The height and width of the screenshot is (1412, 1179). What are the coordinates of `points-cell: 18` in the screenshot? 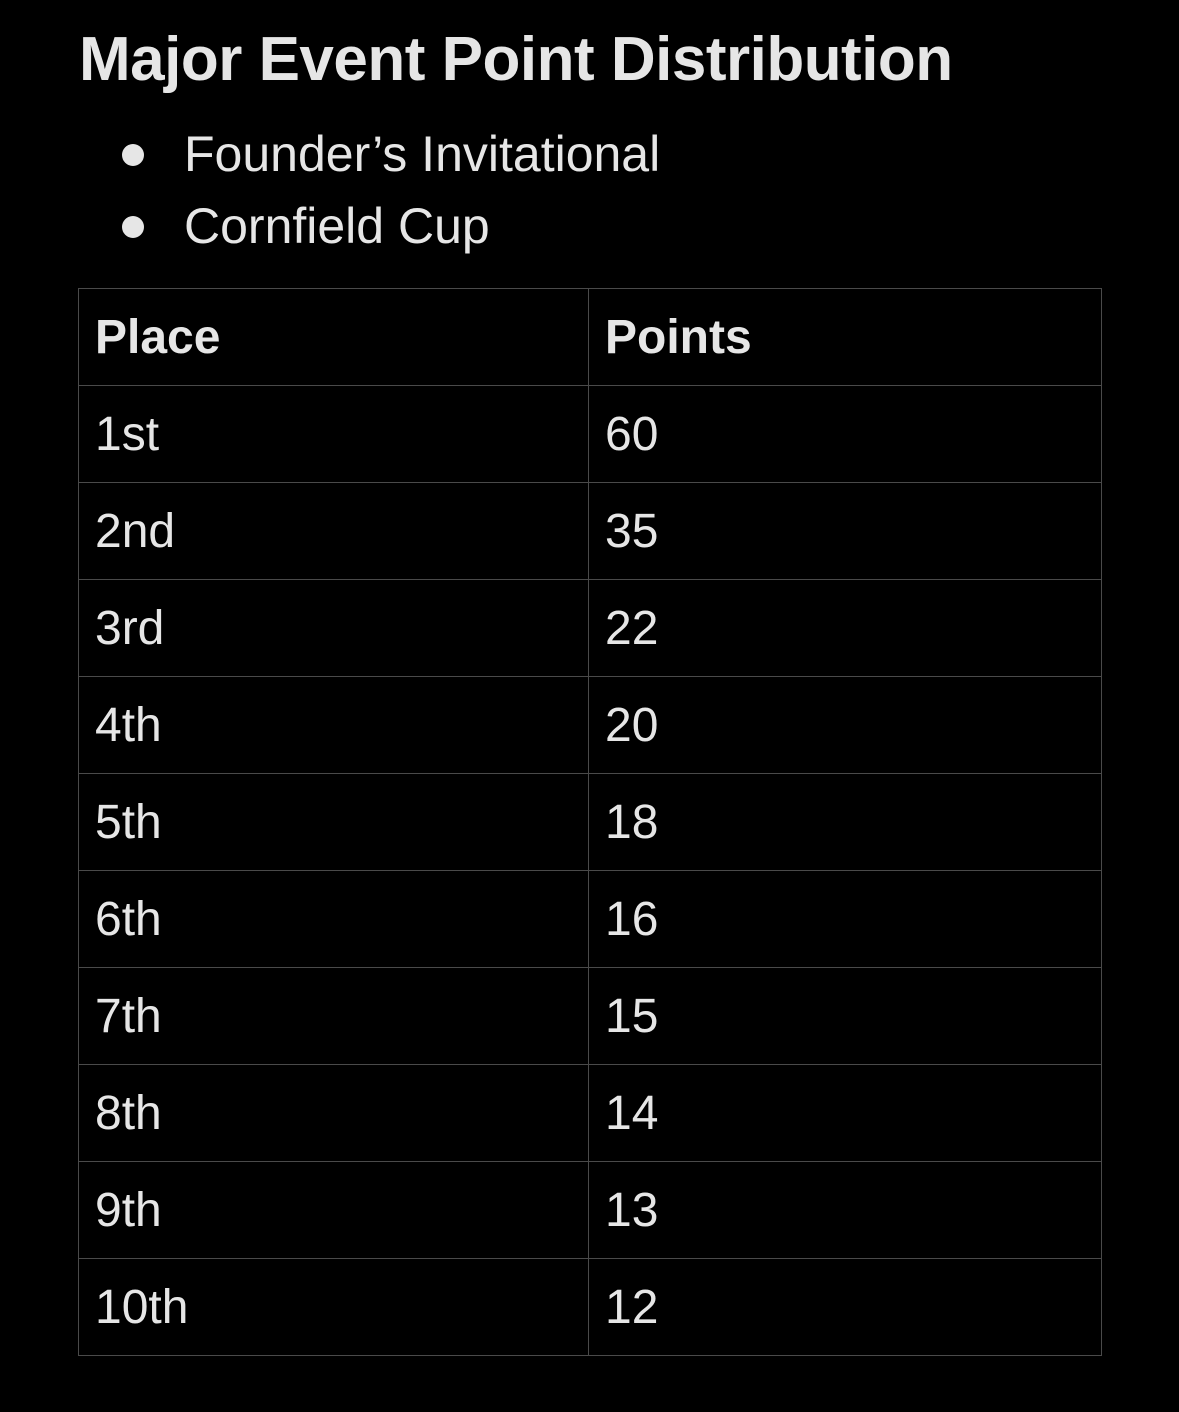 It's located at (845, 822).